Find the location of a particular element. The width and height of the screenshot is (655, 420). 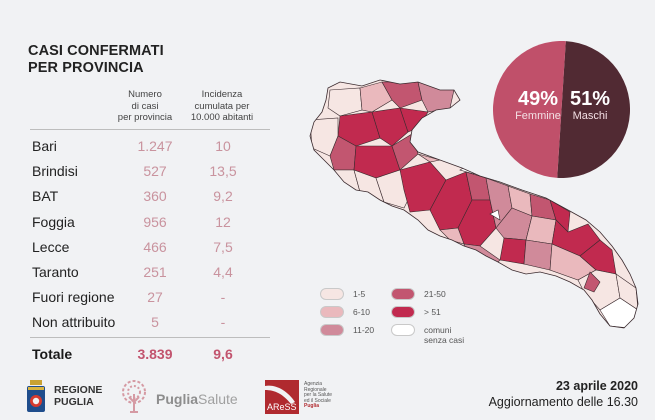

table-row: Taranto 251 4,4 is located at coordinates (152, 272).